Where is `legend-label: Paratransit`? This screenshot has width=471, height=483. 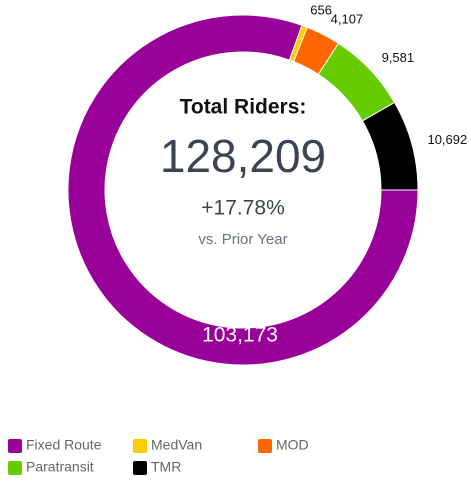
legend-label: Paratransit is located at coordinates (60, 467).